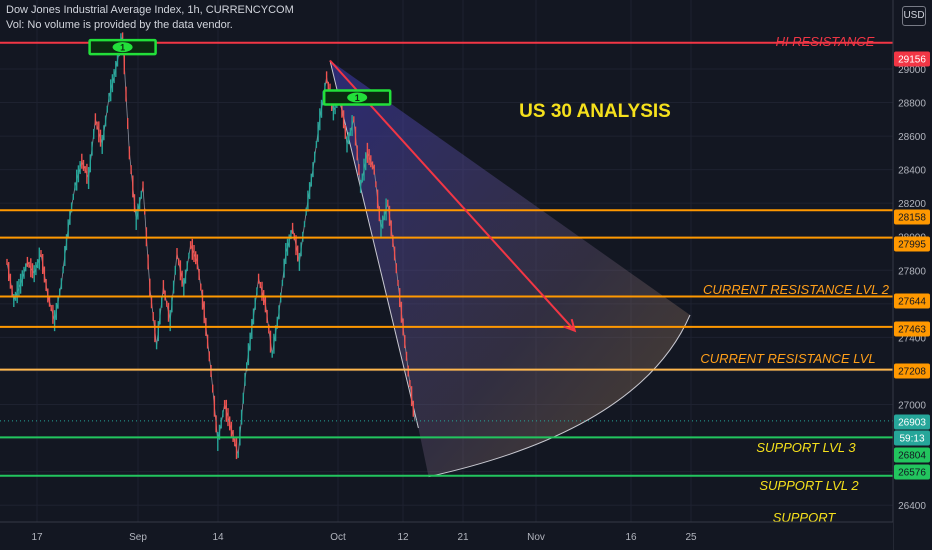 This screenshot has height=550, width=932. I want to click on time-tick-label: 17, so click(37, 537).